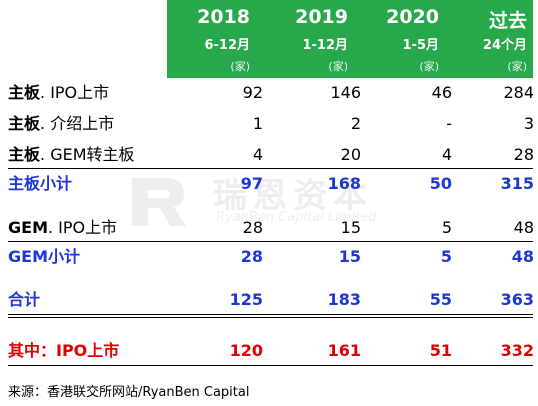  I want to click on row-label: GEM小计, so click(44, 256).